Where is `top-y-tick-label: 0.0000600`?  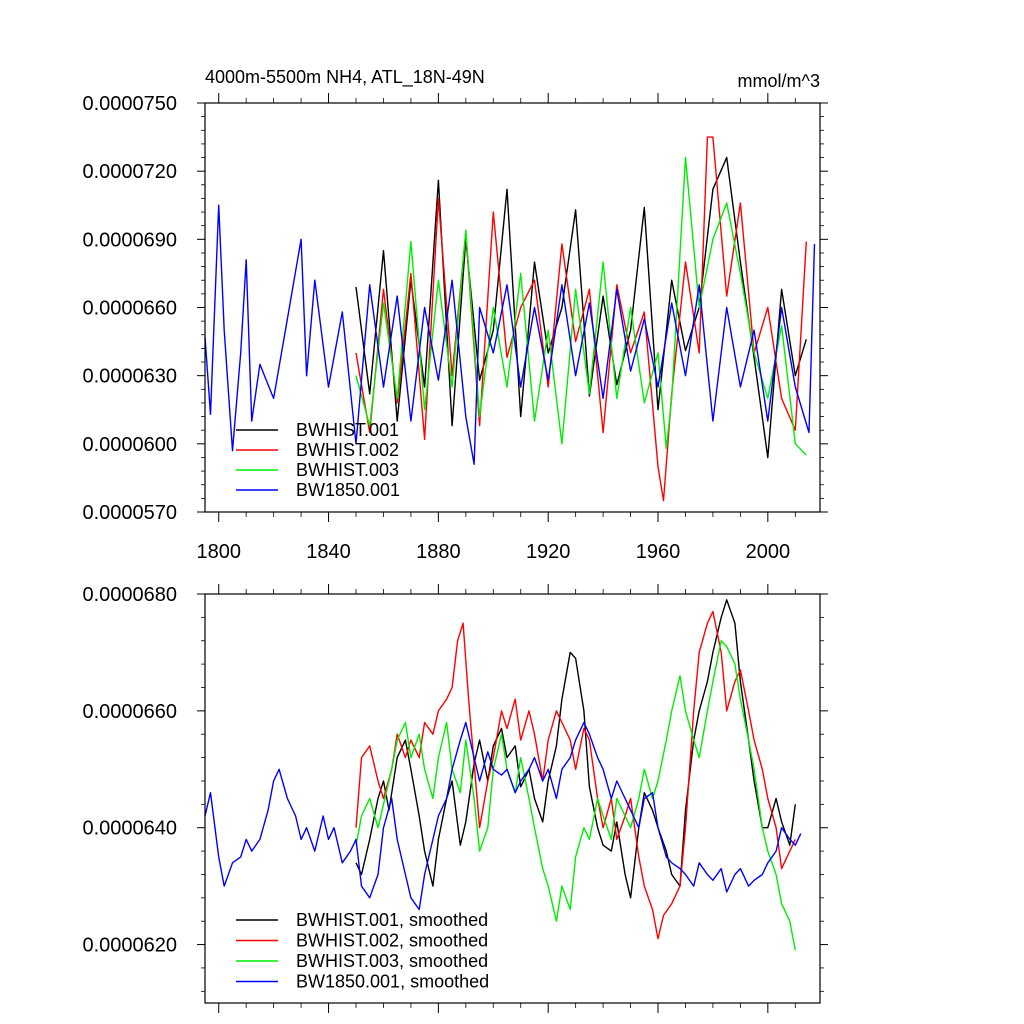
top-y-tick-label: 0.0000600 is located at coordinates (129, 445).